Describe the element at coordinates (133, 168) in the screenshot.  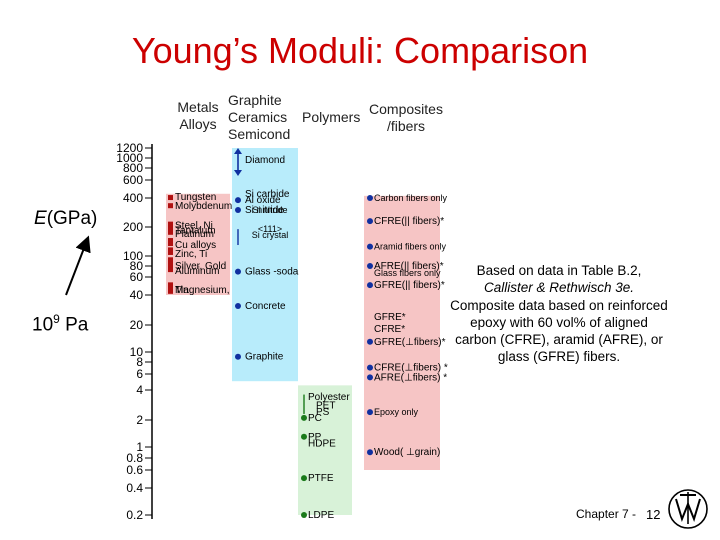
I see `y-tick-label: 800` at that location.